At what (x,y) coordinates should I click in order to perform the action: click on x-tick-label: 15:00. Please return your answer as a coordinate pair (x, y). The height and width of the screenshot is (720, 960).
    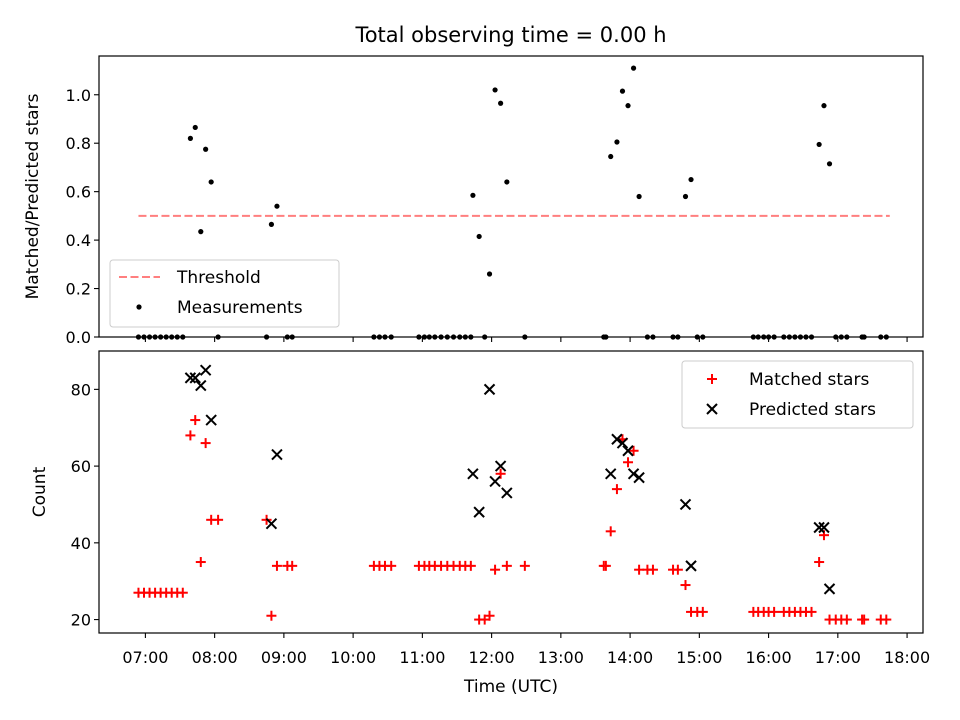
    Looking at the image, I should click on (699, 657).